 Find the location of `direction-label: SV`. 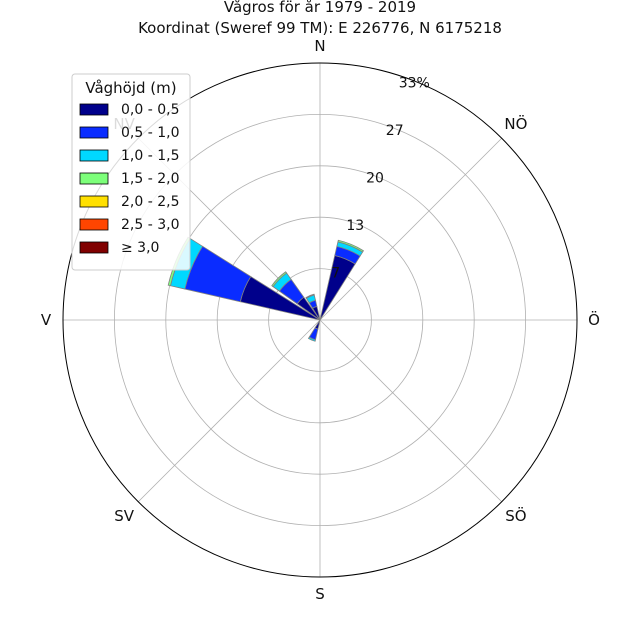

direction-label: SV is located at coordinates (124, 516).